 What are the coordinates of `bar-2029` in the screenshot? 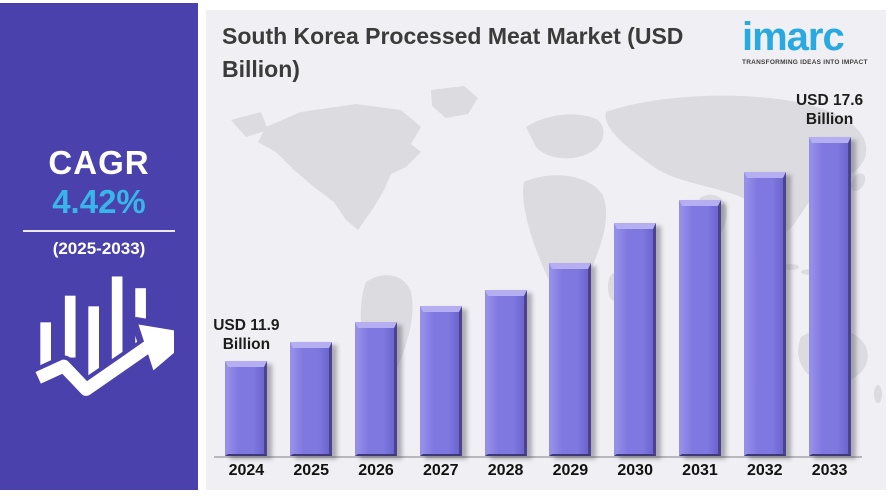 It's located at (570, 359).